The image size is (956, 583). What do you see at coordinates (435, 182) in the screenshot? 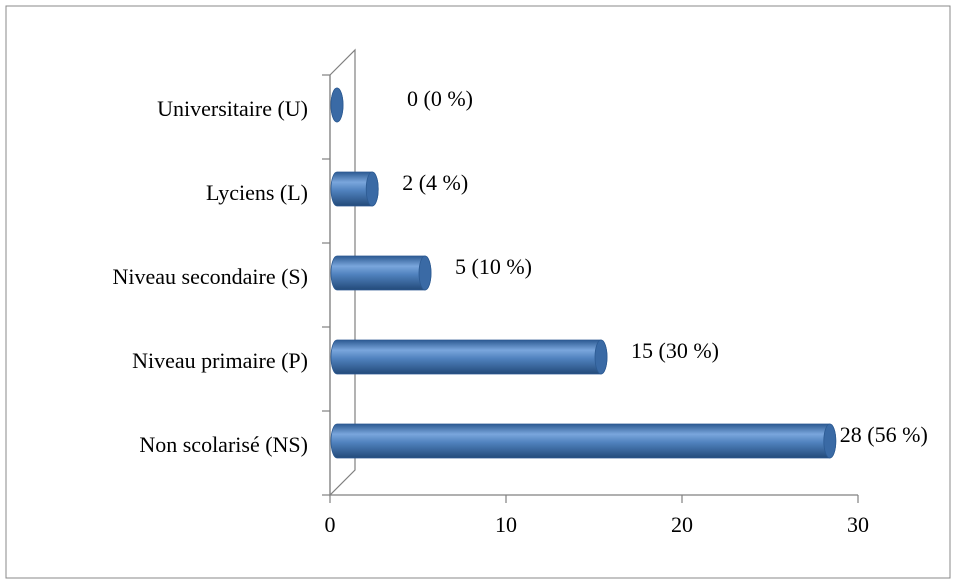
I see `value-label: 2 (4 %)` at bounding box center [435, 182].